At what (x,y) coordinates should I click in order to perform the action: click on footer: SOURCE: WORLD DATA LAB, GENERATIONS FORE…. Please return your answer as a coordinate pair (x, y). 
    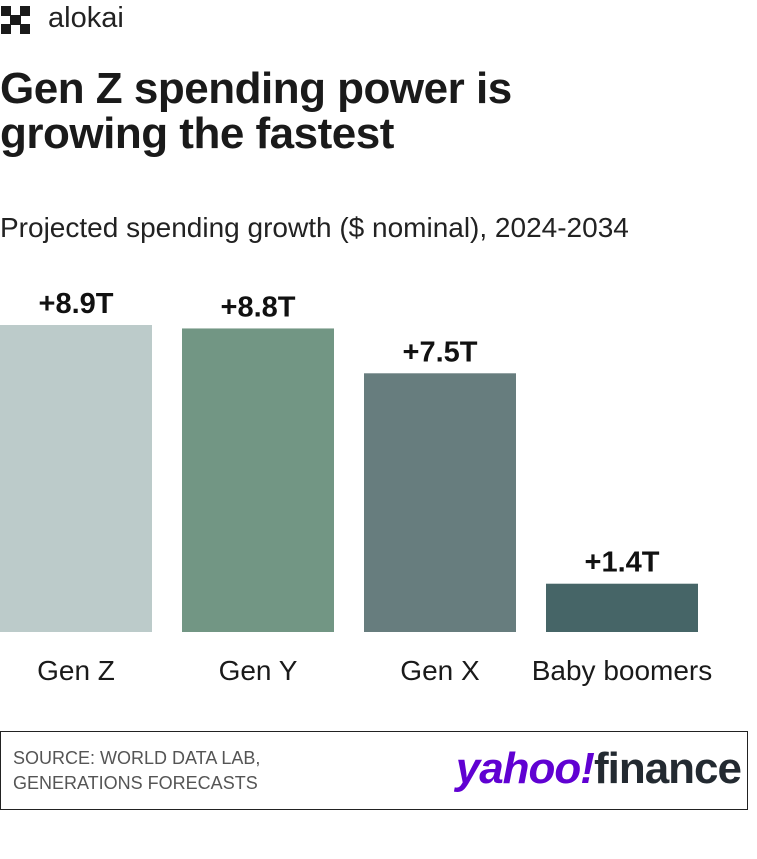
    Looking at the image, I should click on (374, 770).